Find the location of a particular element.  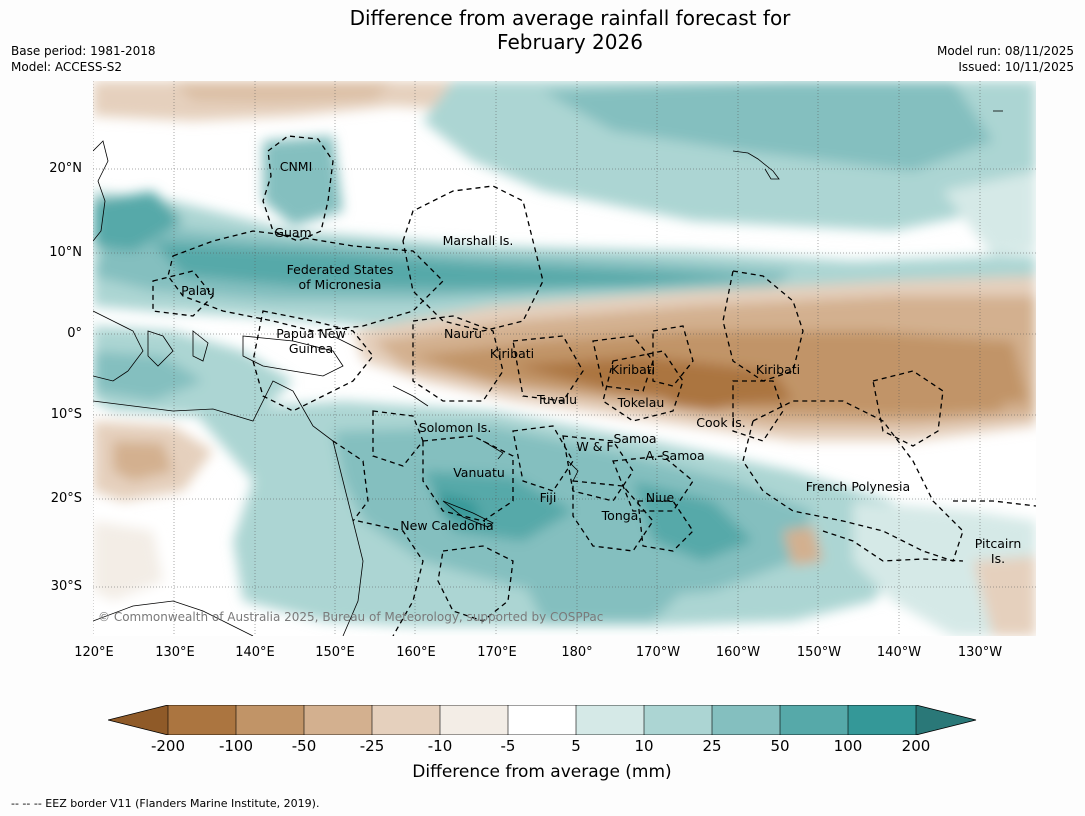

label-fiji: Fiji is located at coordinates (548, 497).